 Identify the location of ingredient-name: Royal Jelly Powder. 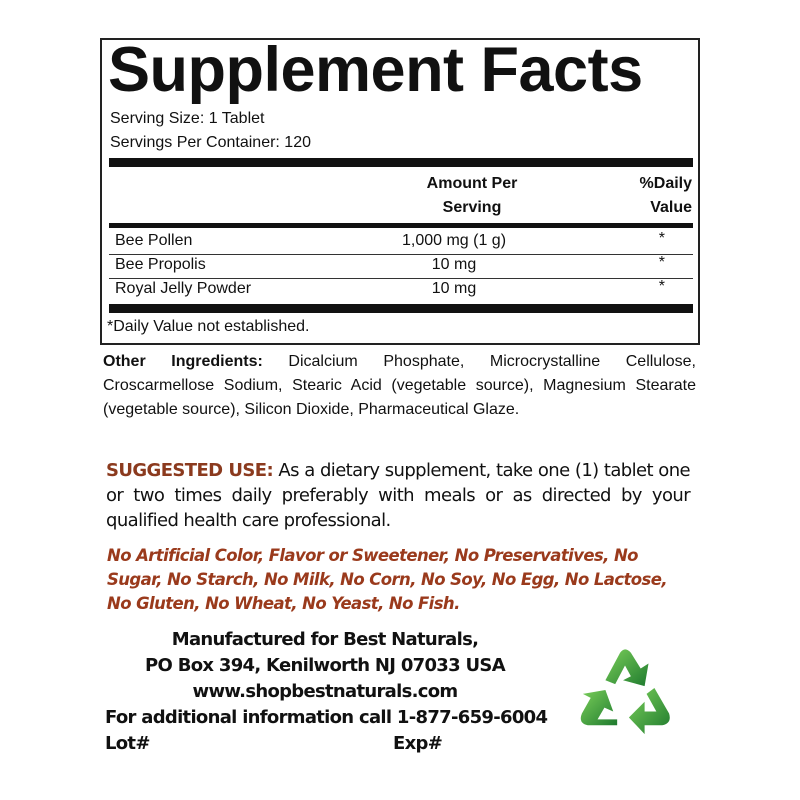
(183, 288).